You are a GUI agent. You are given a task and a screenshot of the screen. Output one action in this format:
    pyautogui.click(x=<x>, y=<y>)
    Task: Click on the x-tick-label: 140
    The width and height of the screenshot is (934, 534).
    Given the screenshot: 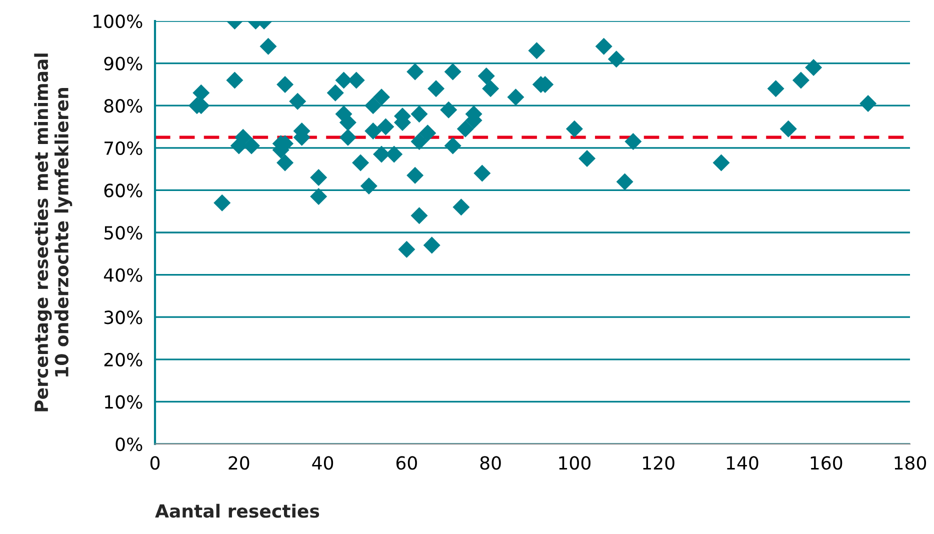 What is the action you would take?
    pyautogui.click(x=742, y=463)
    